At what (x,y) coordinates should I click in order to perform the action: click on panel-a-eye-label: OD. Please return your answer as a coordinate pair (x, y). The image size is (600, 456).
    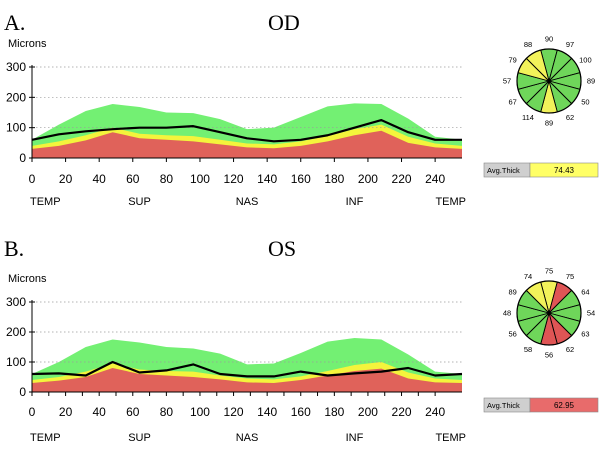
    Looking at the image, I should click on (284, 22).